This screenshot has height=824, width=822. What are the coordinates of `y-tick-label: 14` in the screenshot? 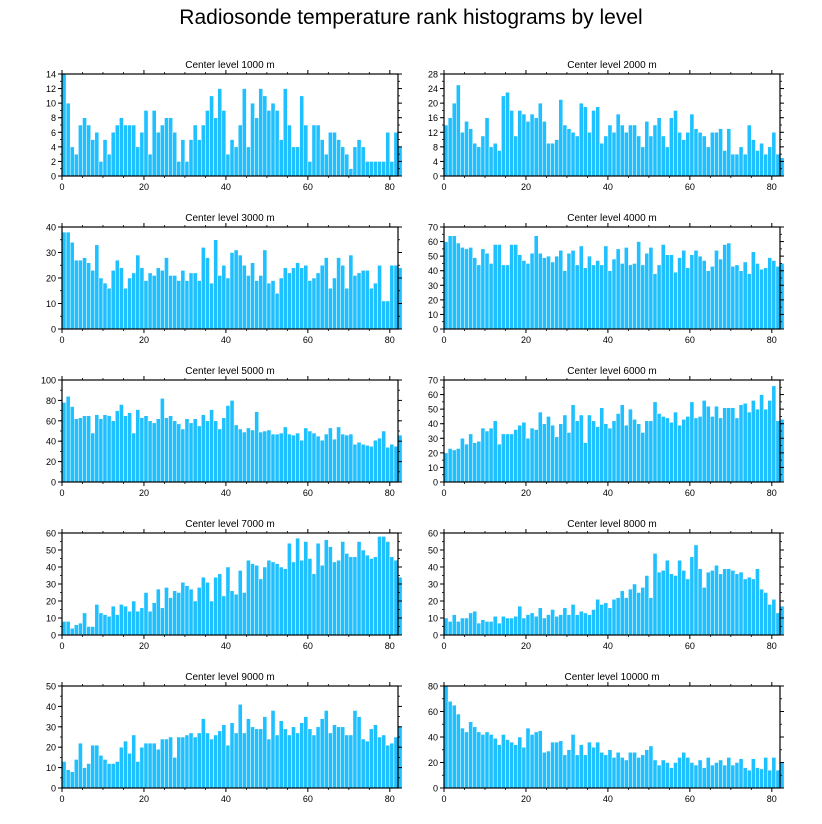 It's located at (51, 75).